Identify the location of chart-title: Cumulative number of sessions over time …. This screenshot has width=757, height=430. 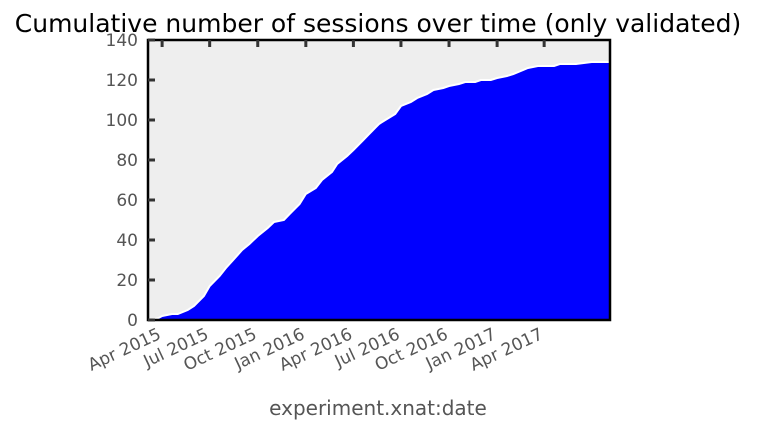
(378, 23).